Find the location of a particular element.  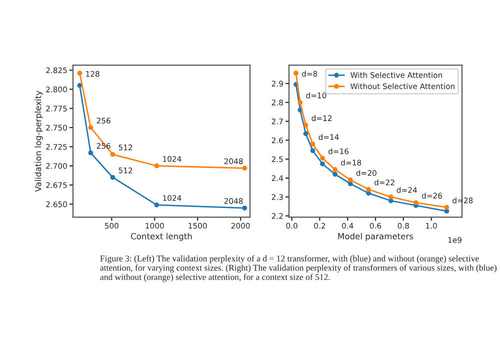

x-axis-title: Context length is located at coordinates (161, 236).